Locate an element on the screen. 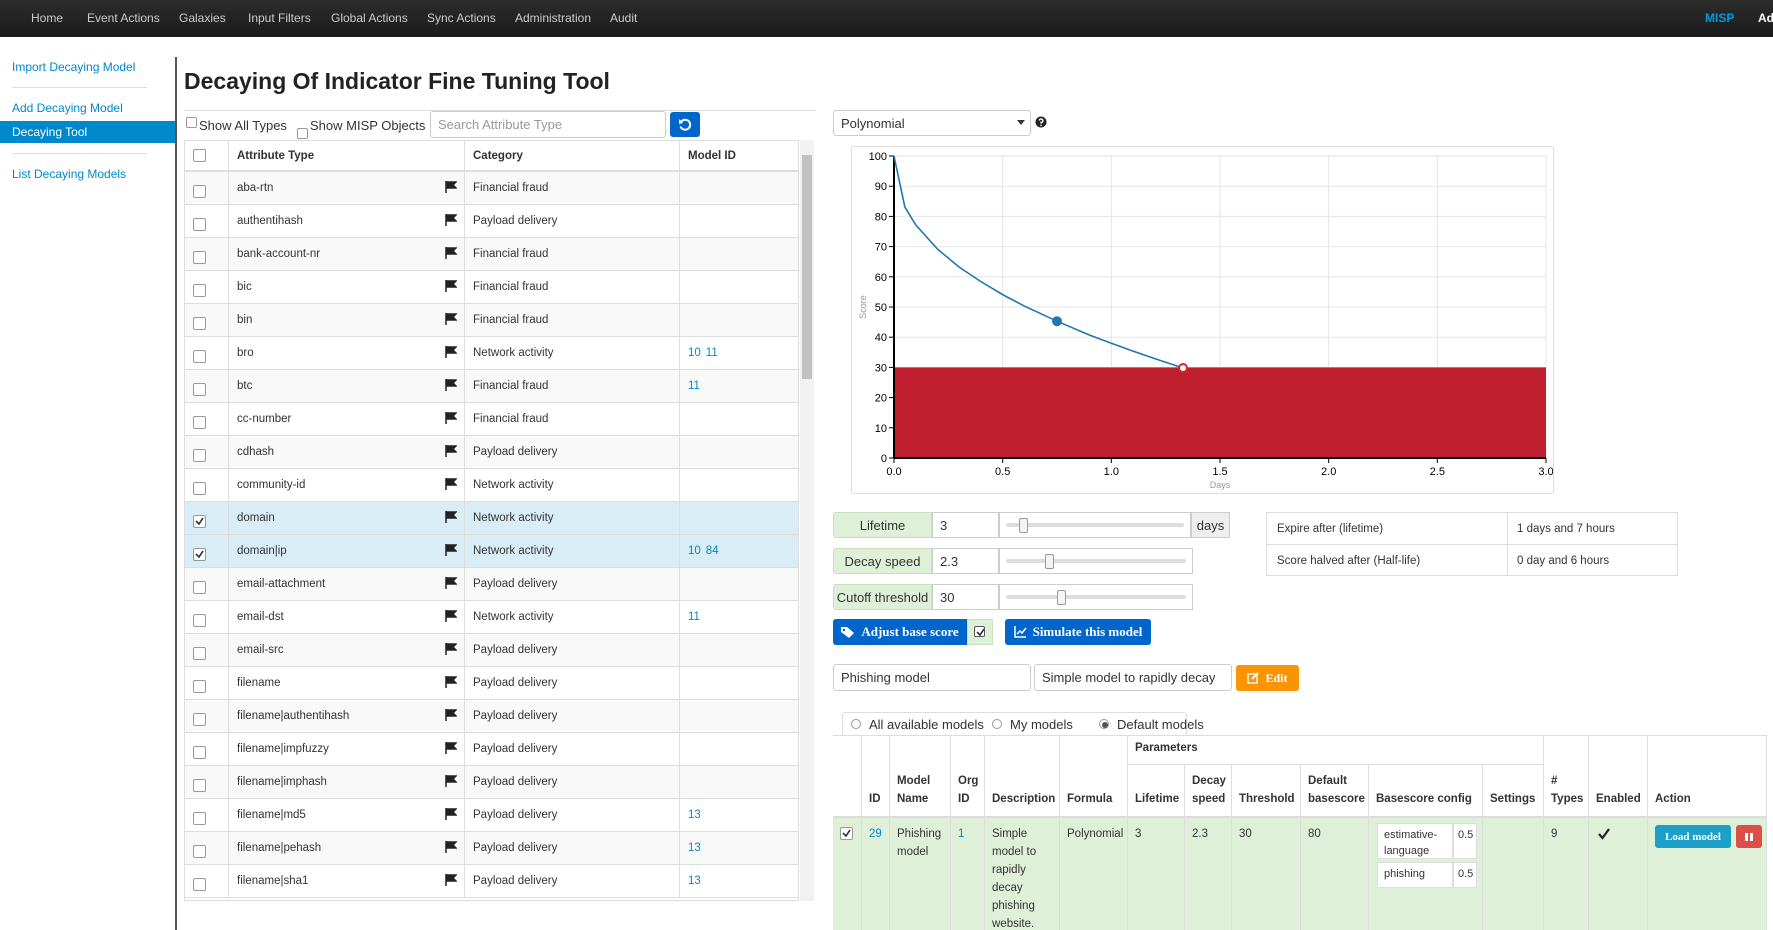 The width and height of the screenshot is (1773, 930). nav-item: Audit is located at coordinates (623, 18).